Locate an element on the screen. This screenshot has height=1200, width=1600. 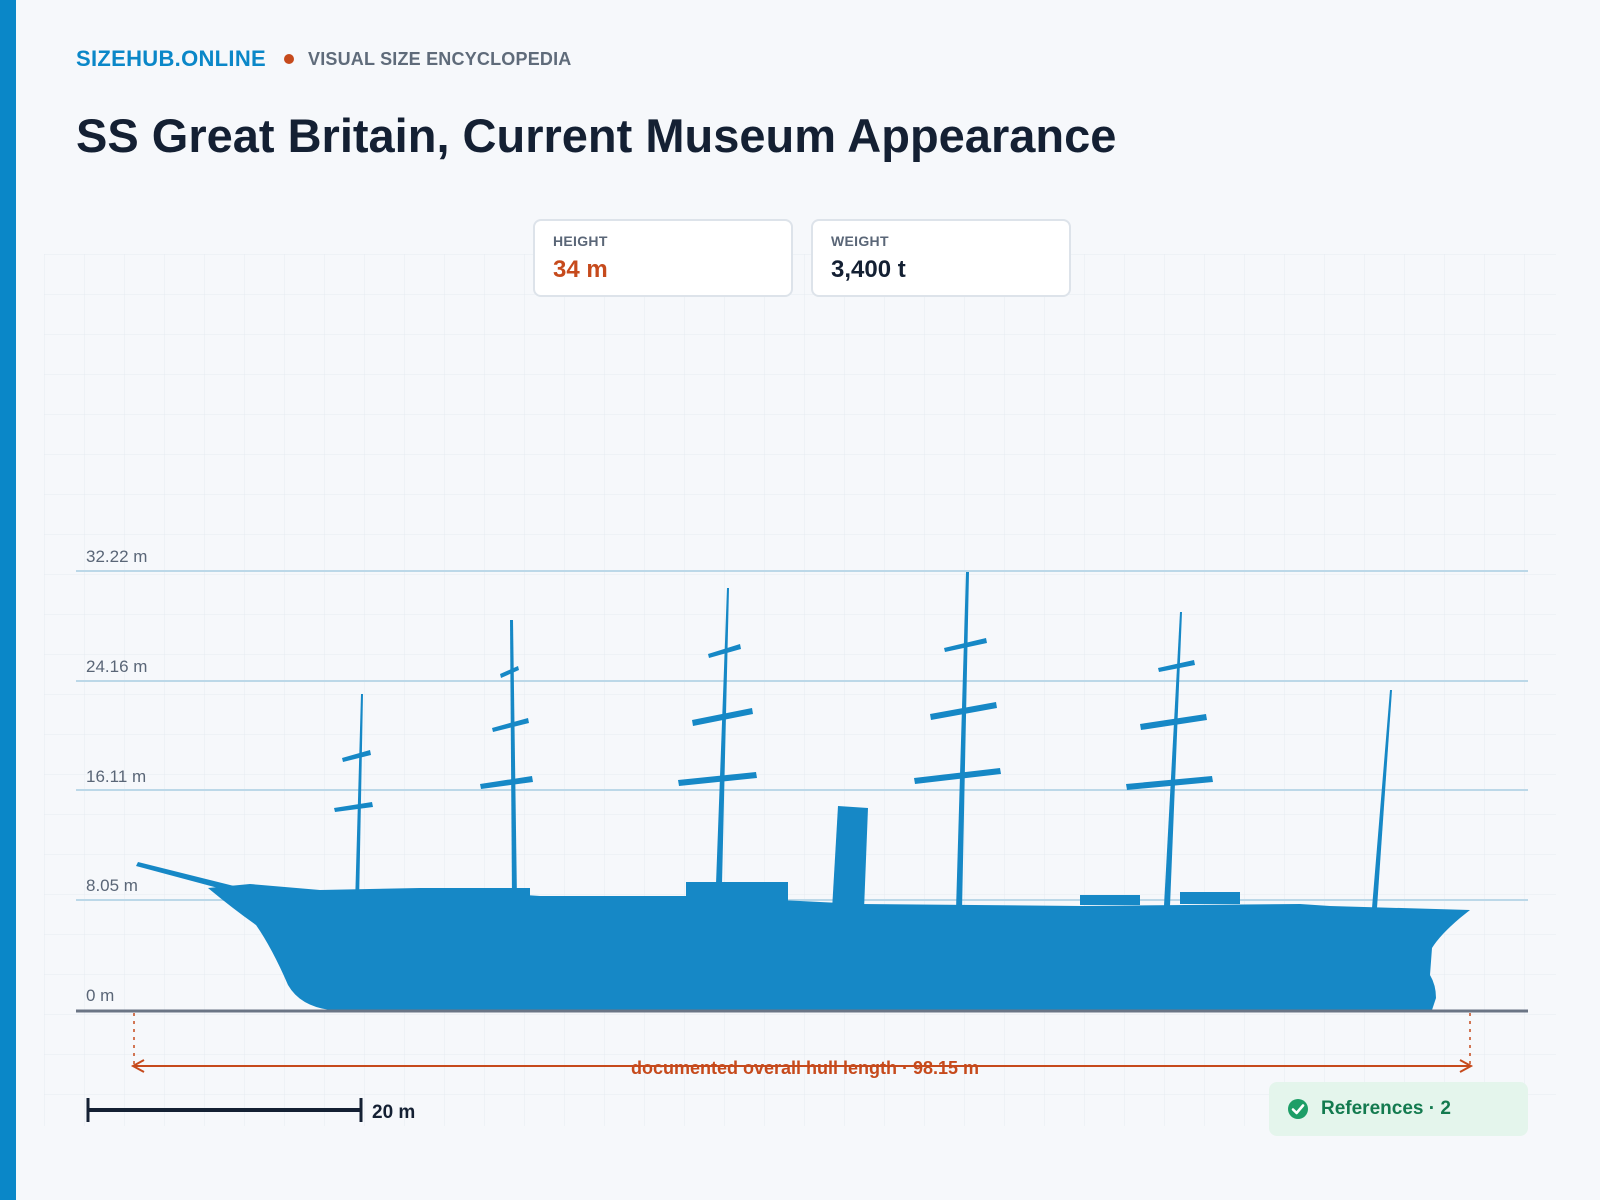
references-badge: References · 2 is located at coordinates (1398, 1109).